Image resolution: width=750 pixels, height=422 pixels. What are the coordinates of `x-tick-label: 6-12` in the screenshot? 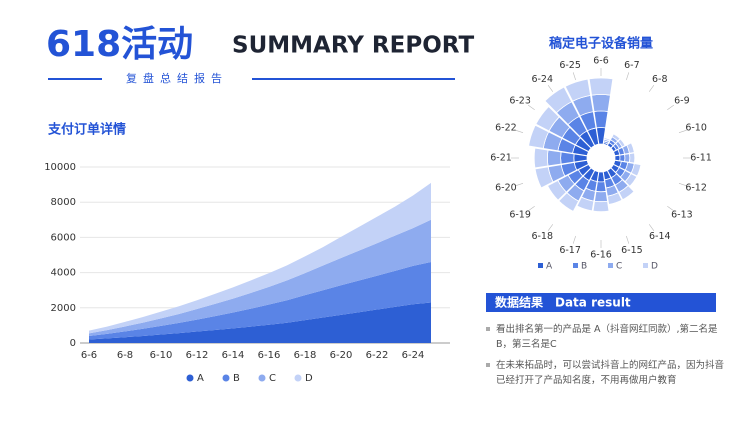 It's located at (197, 355).